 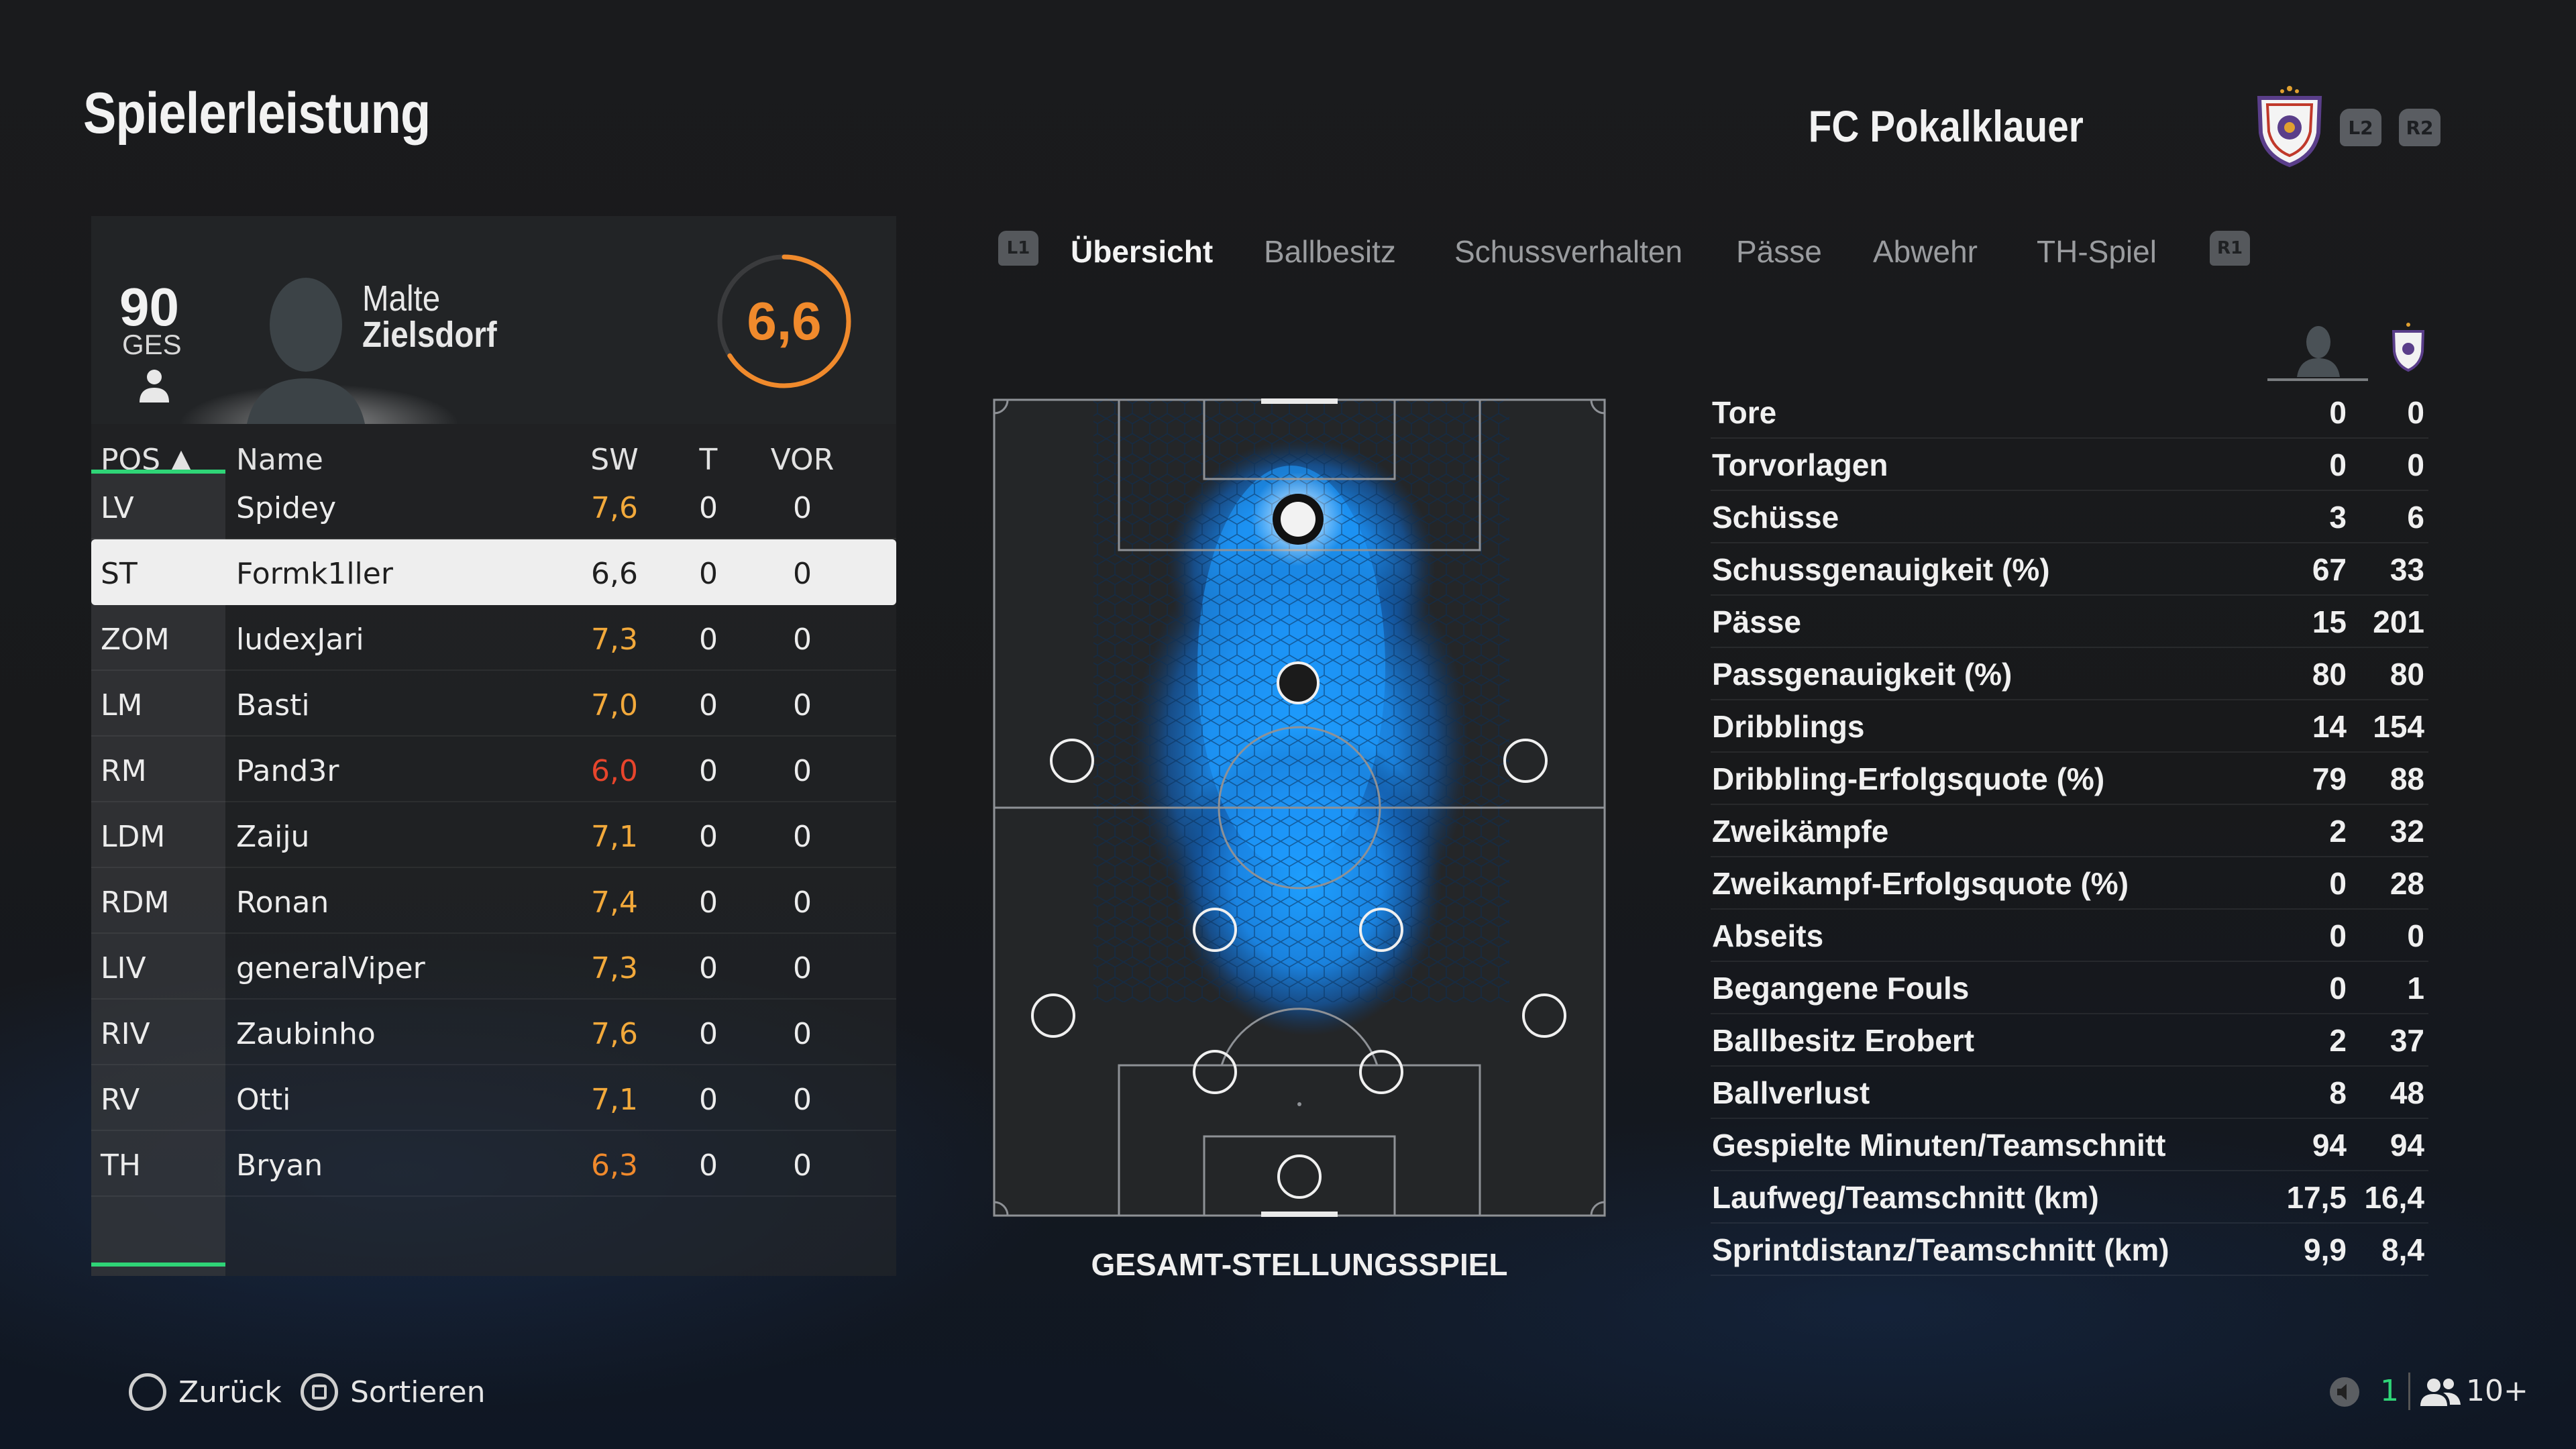 I want to click on back-label: Zurück, so click(x=230, y=1392).